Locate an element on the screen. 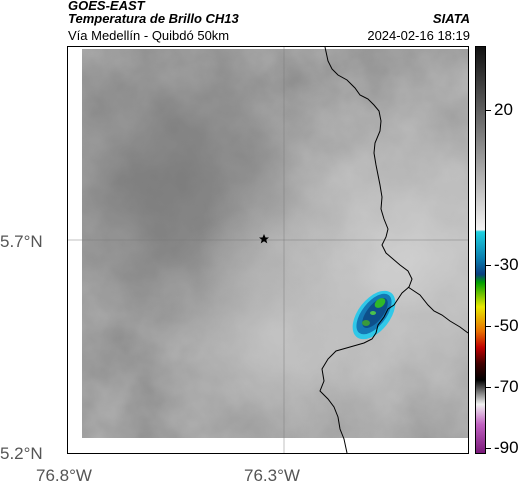 The image size is (526, 491). lat-tick-label: 5.2°N is located at coordinates (21, 453).